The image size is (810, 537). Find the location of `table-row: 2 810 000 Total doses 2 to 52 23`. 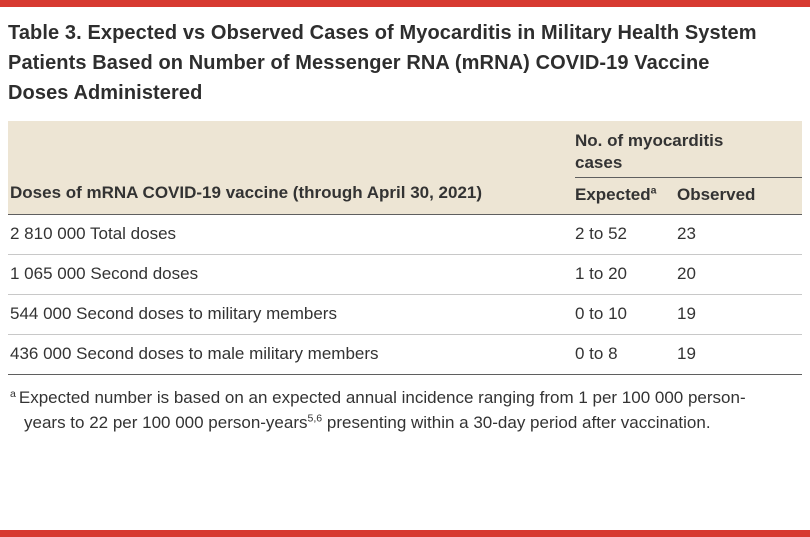

table-row: 2 810 000 Total doses 2 to 52 23 is located at coordinates (405, 235).